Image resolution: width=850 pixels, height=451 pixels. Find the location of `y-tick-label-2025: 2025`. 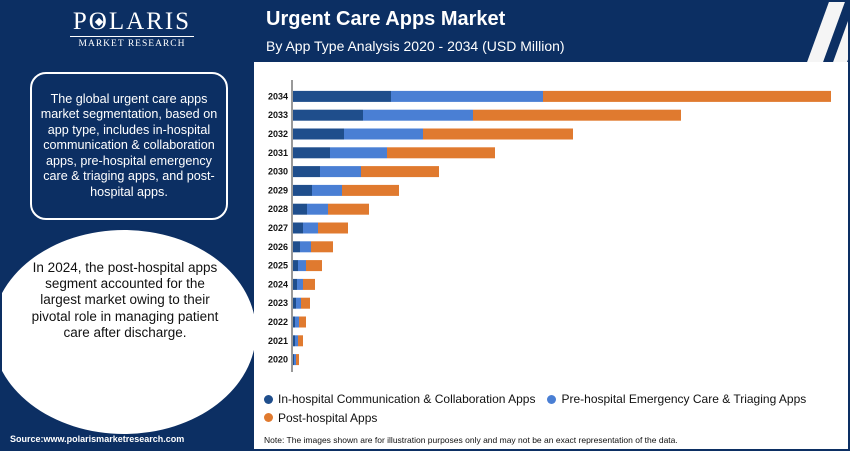

y-tick-label-2025: 2025 is located at coordinates (278, 266).